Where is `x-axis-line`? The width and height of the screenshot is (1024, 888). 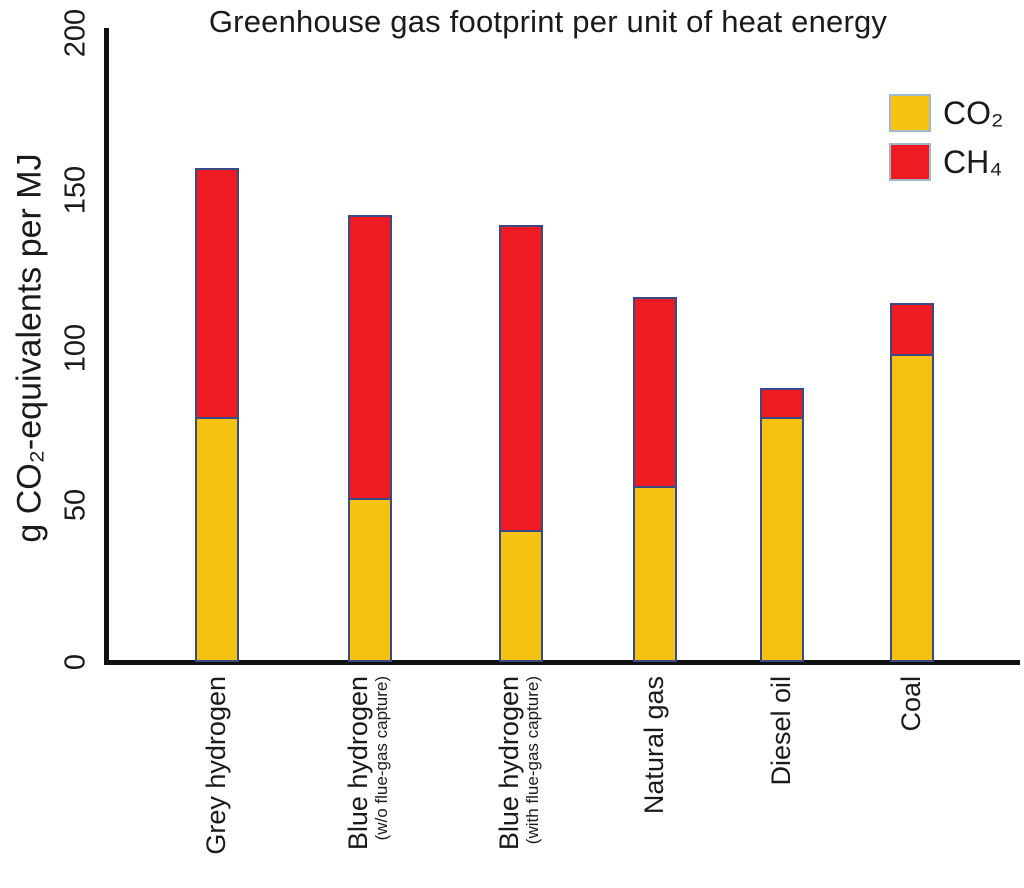
x-axis-line is located at coordinates (562, 662).